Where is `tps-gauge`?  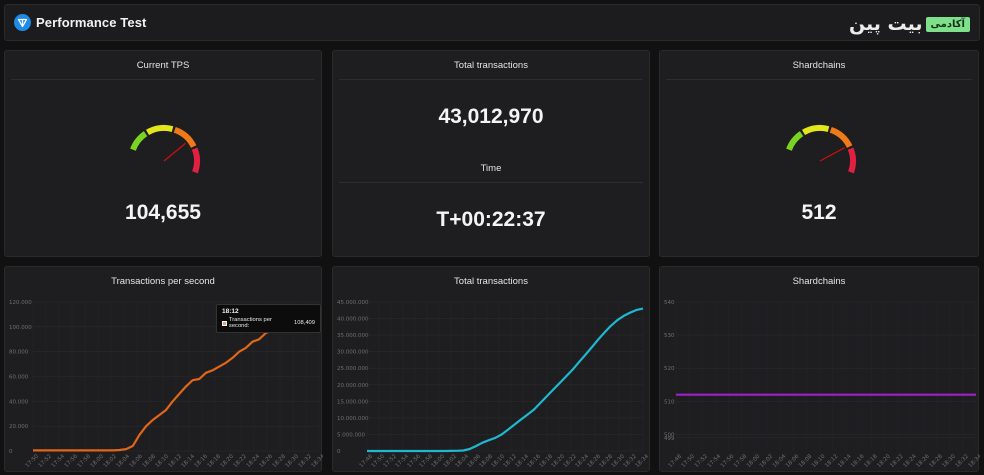 tps-gauge is located at coordinates (165, 149).